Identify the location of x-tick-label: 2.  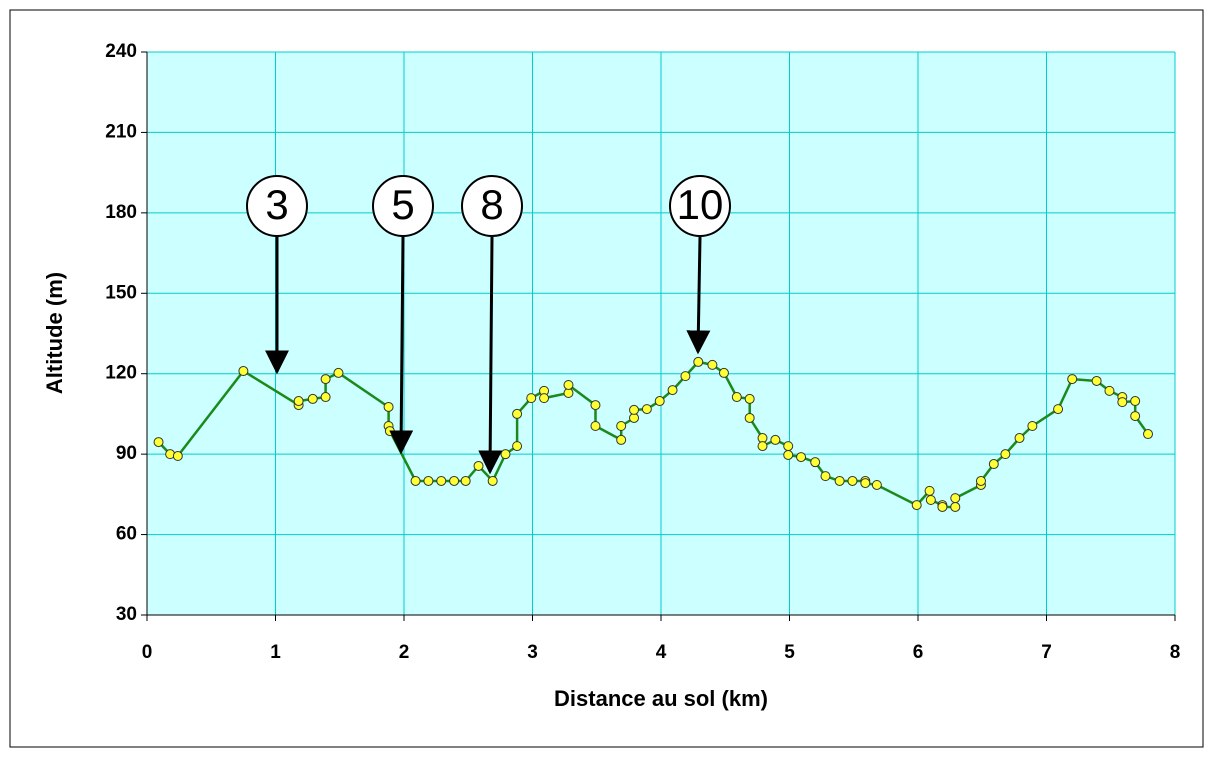
(404, 652).